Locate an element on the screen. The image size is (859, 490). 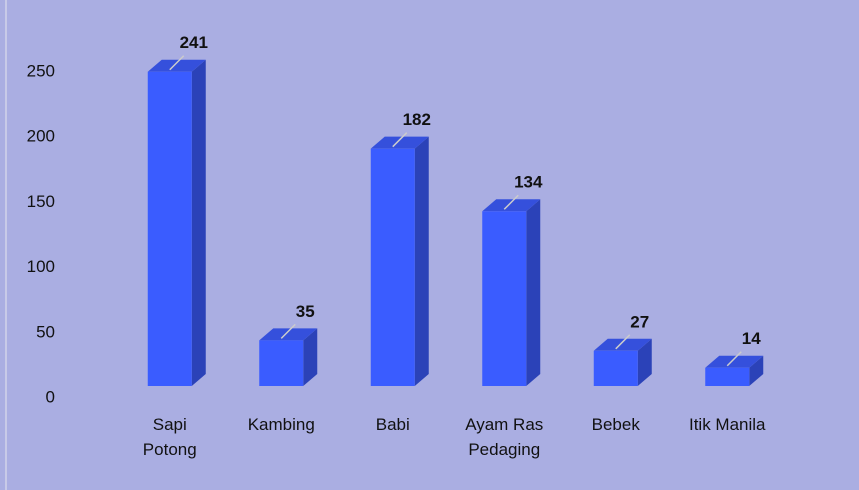
x-tick-label: Ayam Ras Pedaging is located at coordinates (504, 437).